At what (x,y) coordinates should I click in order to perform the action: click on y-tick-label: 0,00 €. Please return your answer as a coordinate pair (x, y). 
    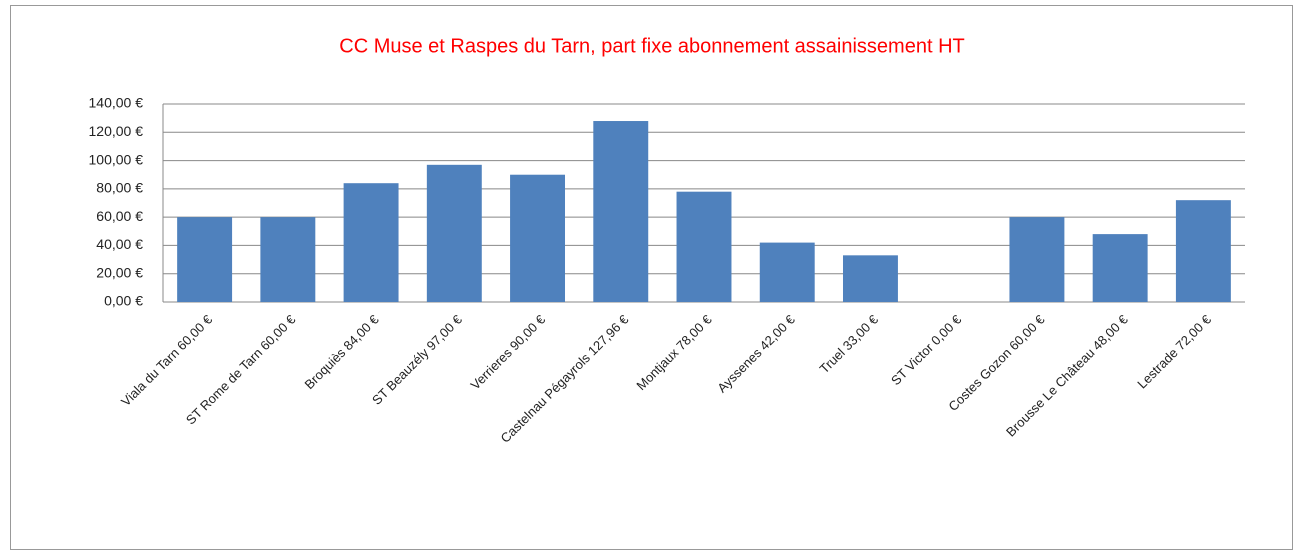
    Looking at the image, I should click on (123, 301).